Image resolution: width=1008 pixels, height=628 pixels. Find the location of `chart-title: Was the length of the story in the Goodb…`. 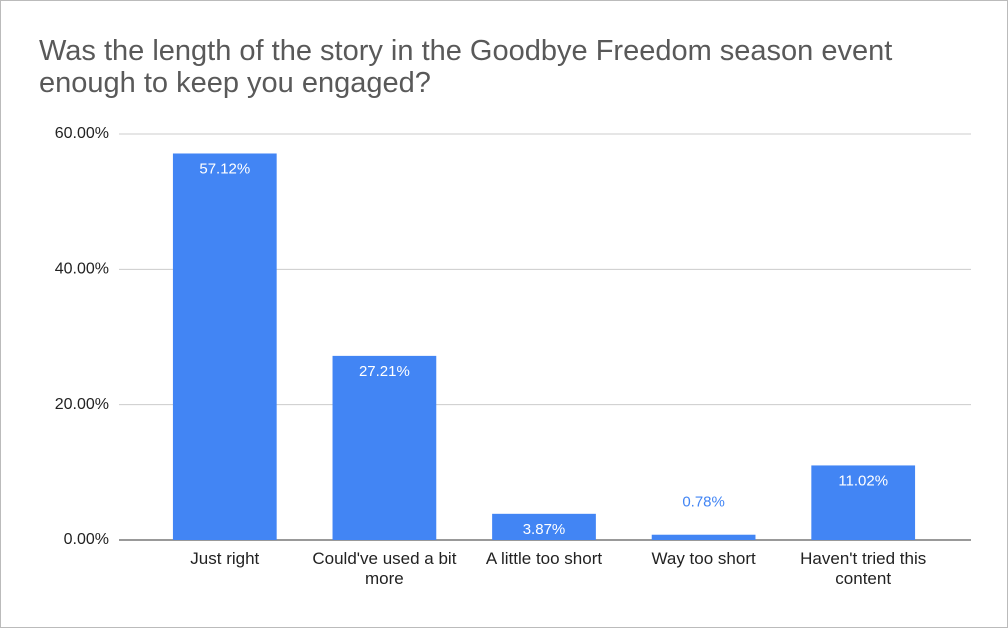

chart-title: Was the length of the story in the Goodb… is located at coordinates (466, 67).